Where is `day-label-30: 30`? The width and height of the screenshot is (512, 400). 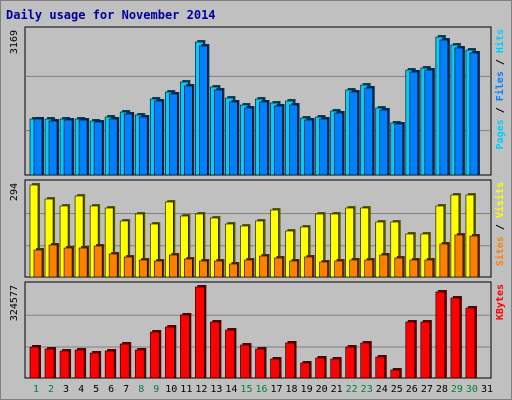
day-label-30: 30 is located at coordinates (472, 389).